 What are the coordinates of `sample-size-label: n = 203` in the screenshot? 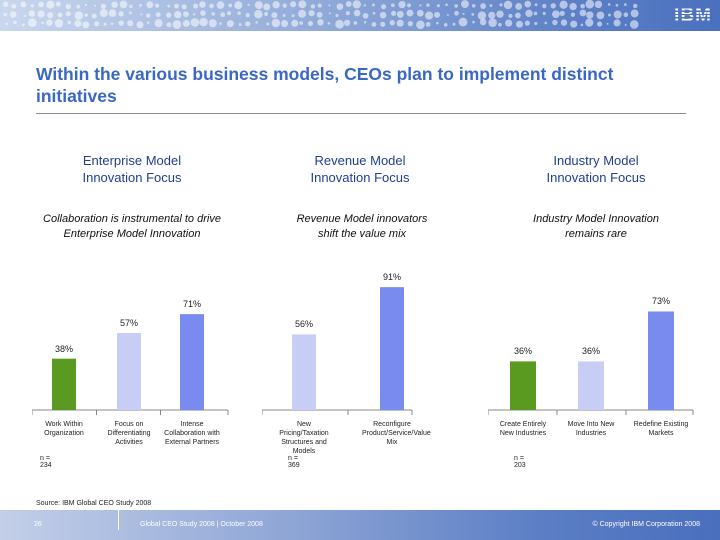 It's located at (520, 462).